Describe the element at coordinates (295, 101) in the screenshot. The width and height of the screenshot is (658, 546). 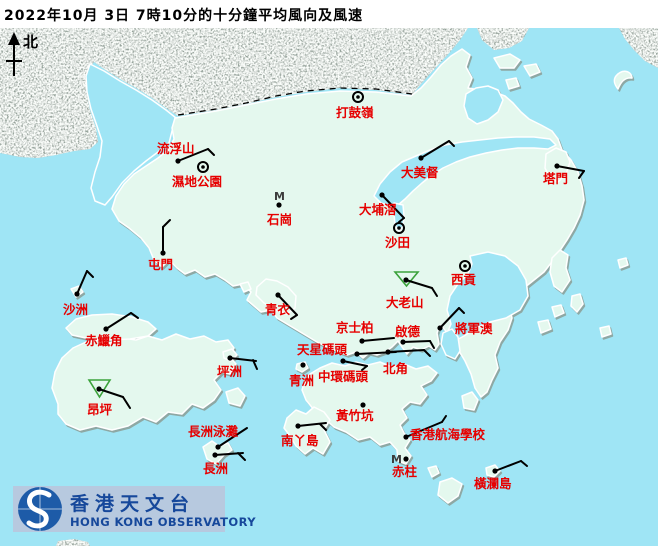
I see `border-dashed-line` at that location.